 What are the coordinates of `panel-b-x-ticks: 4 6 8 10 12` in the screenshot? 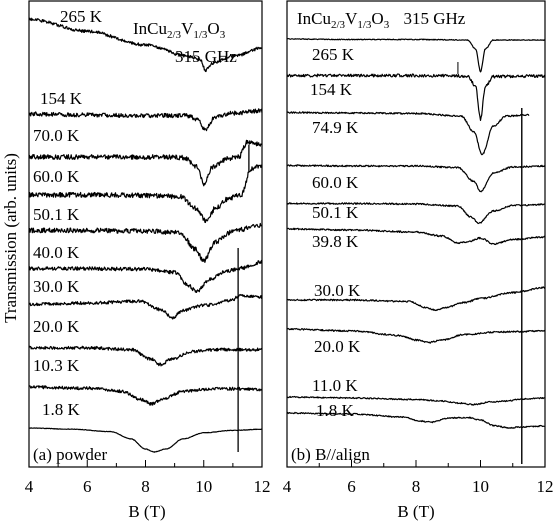 It's located at (418, 478).